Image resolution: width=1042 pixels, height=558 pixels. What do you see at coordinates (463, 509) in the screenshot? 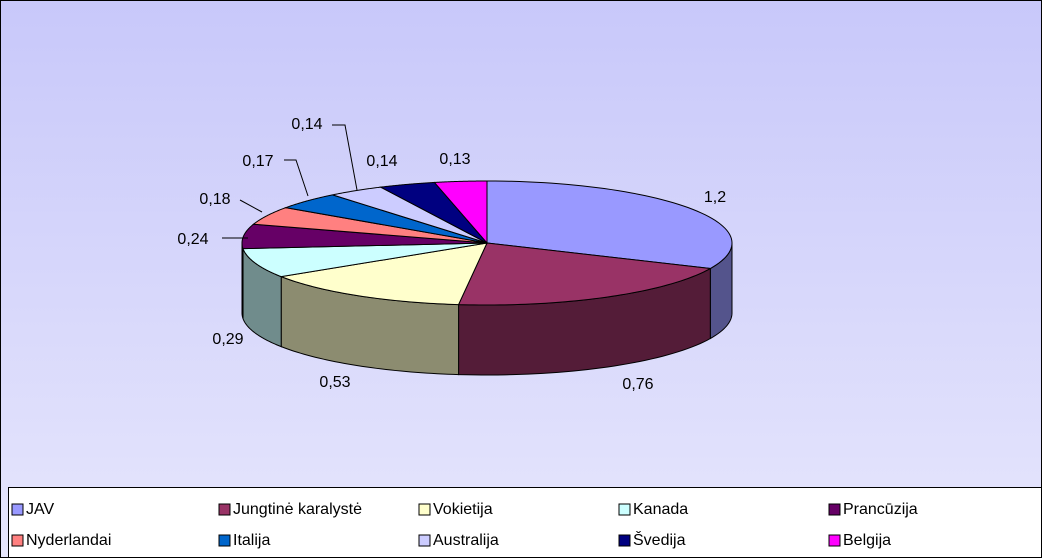
I see `legend-label: Vokietija` at bounding box center [463, 509].